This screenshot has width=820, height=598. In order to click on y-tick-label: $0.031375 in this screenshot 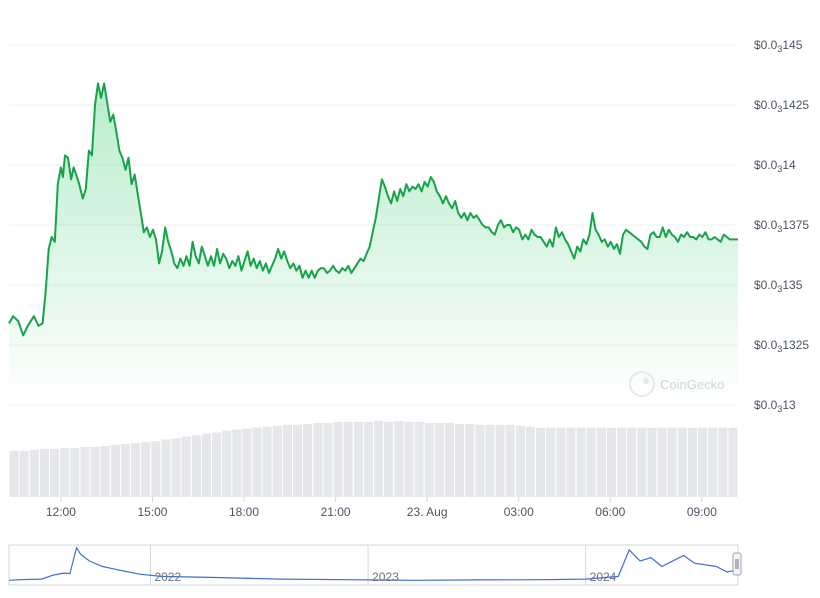, I will do `click(781, 226)`.